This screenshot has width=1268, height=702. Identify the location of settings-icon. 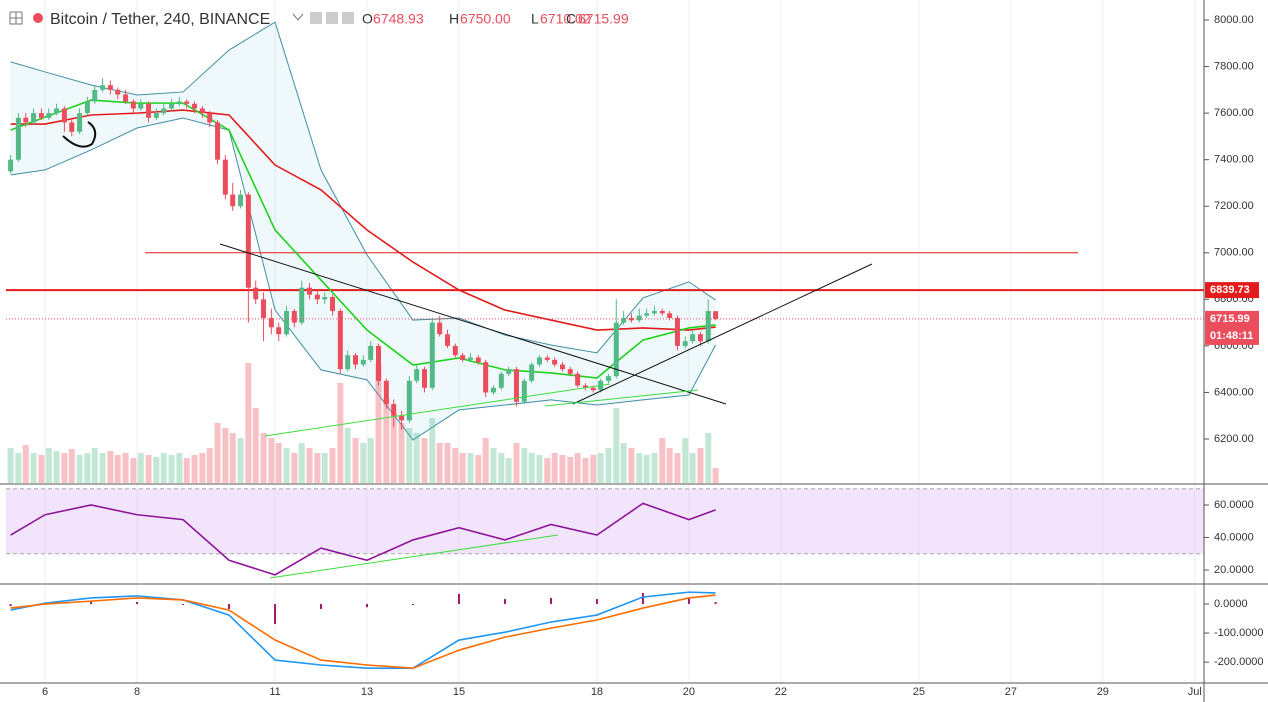
(332, 18).